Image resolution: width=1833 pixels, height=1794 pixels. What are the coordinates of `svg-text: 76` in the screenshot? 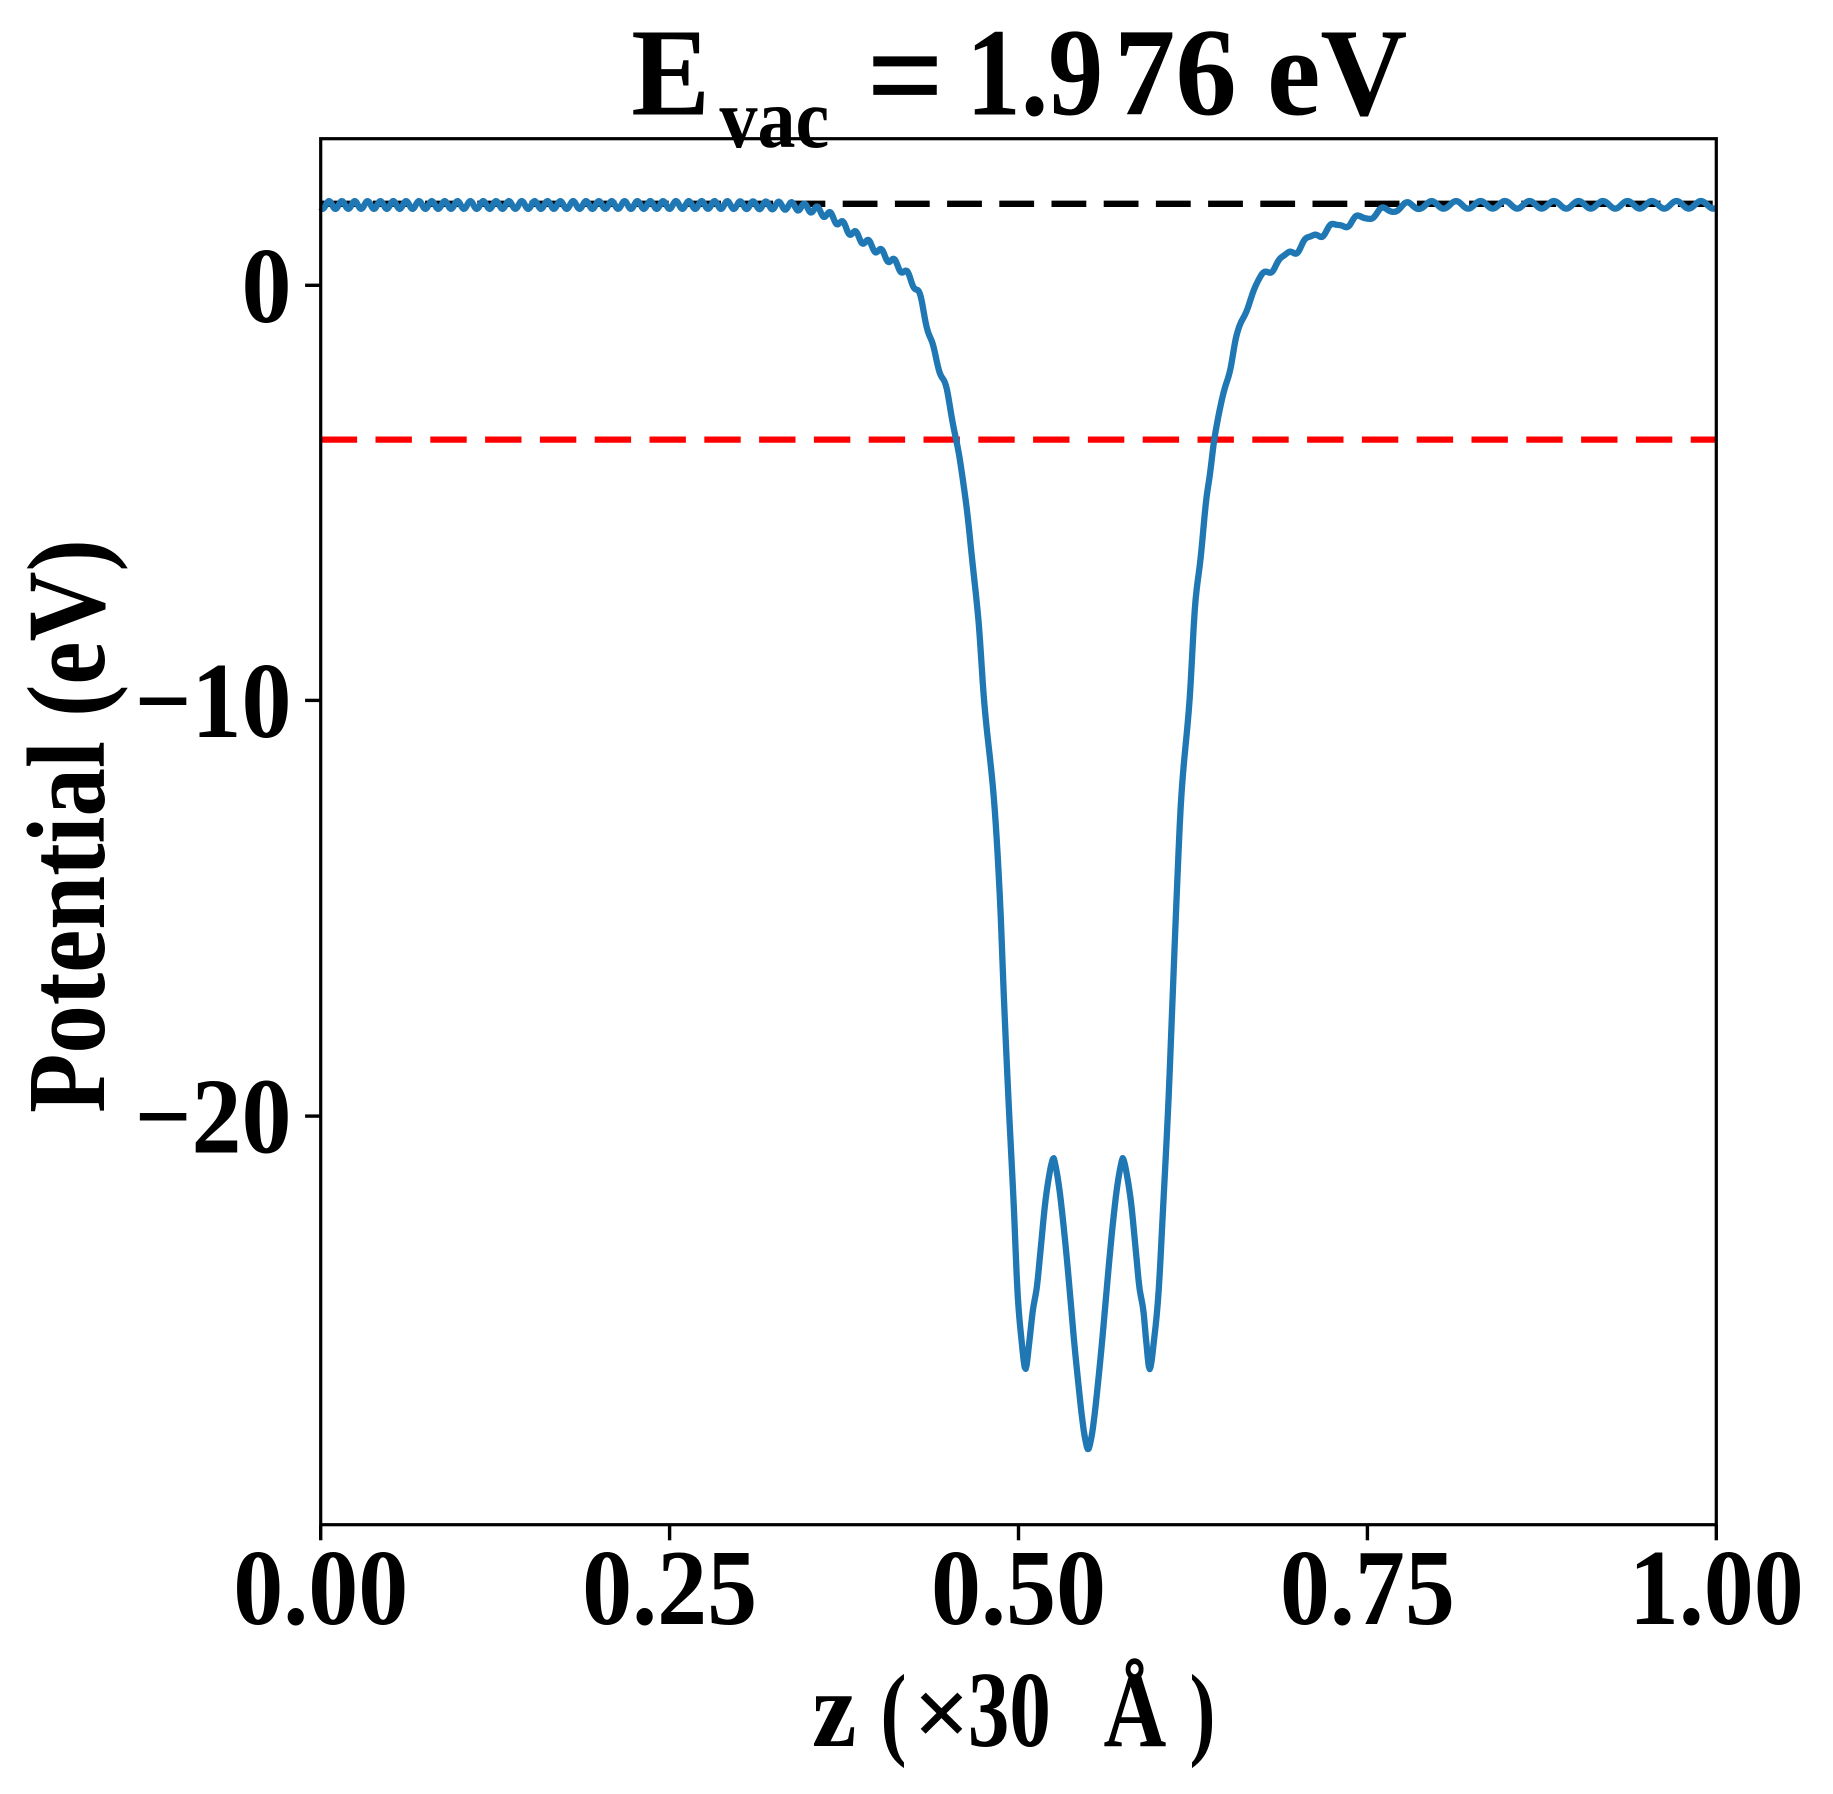 It's located at (1175, 72).